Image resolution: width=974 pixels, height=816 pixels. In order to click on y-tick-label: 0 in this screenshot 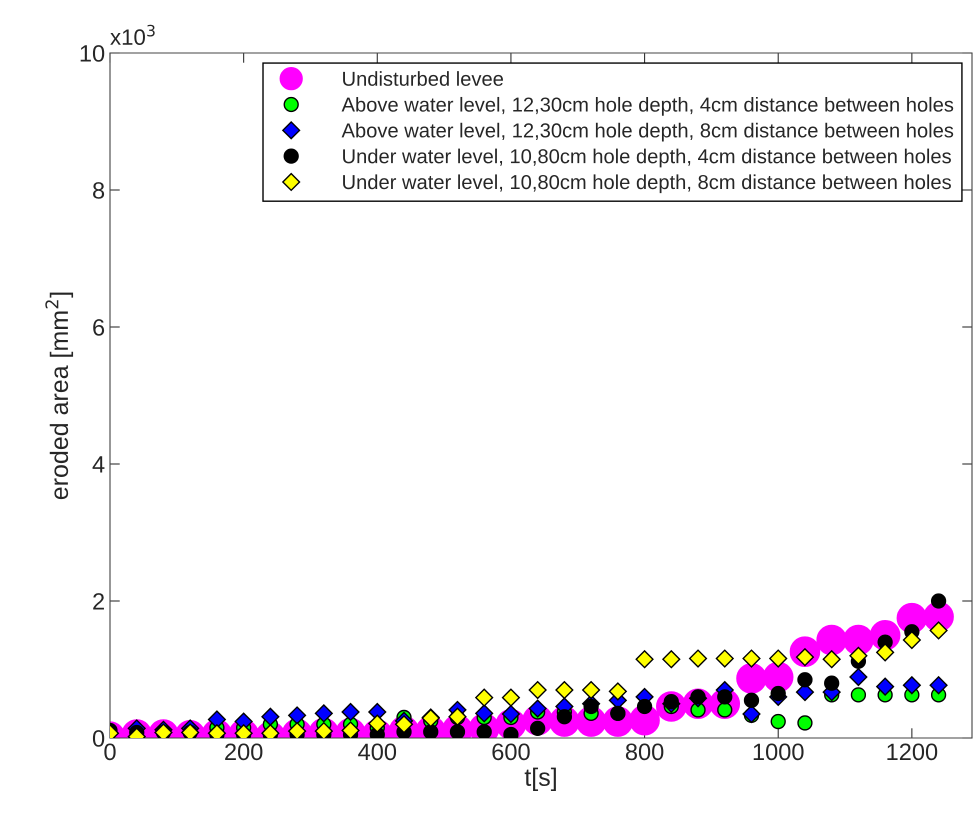, I will do `click(98, 738)`.